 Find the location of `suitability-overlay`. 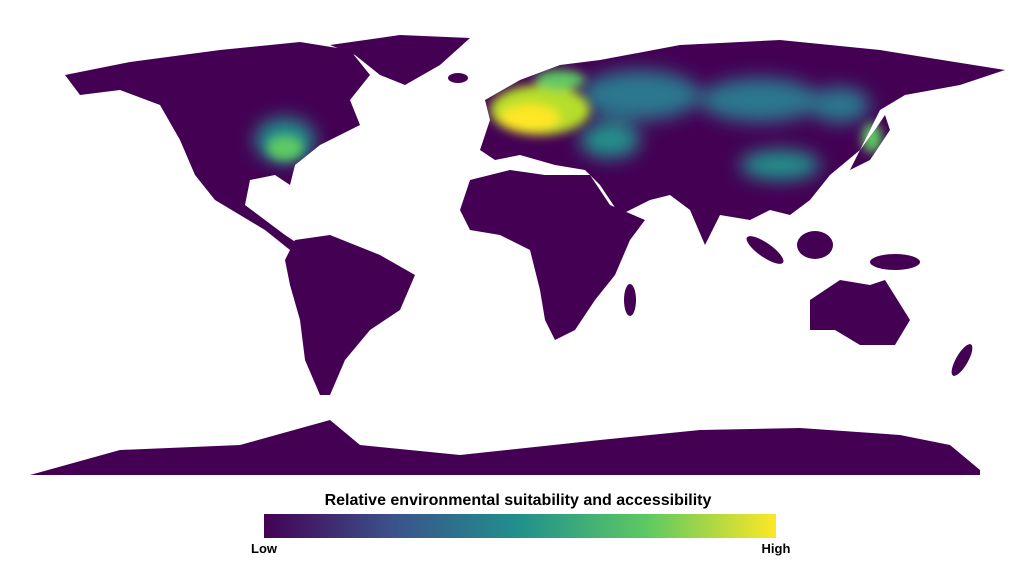

suitability-overlay is located at coordinates (568, 125).